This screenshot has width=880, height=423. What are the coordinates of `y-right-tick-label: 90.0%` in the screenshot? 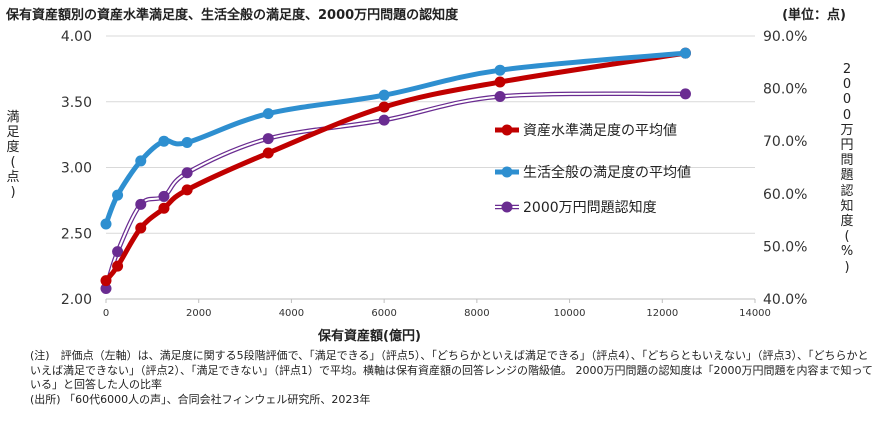 It's located at (785, 37).